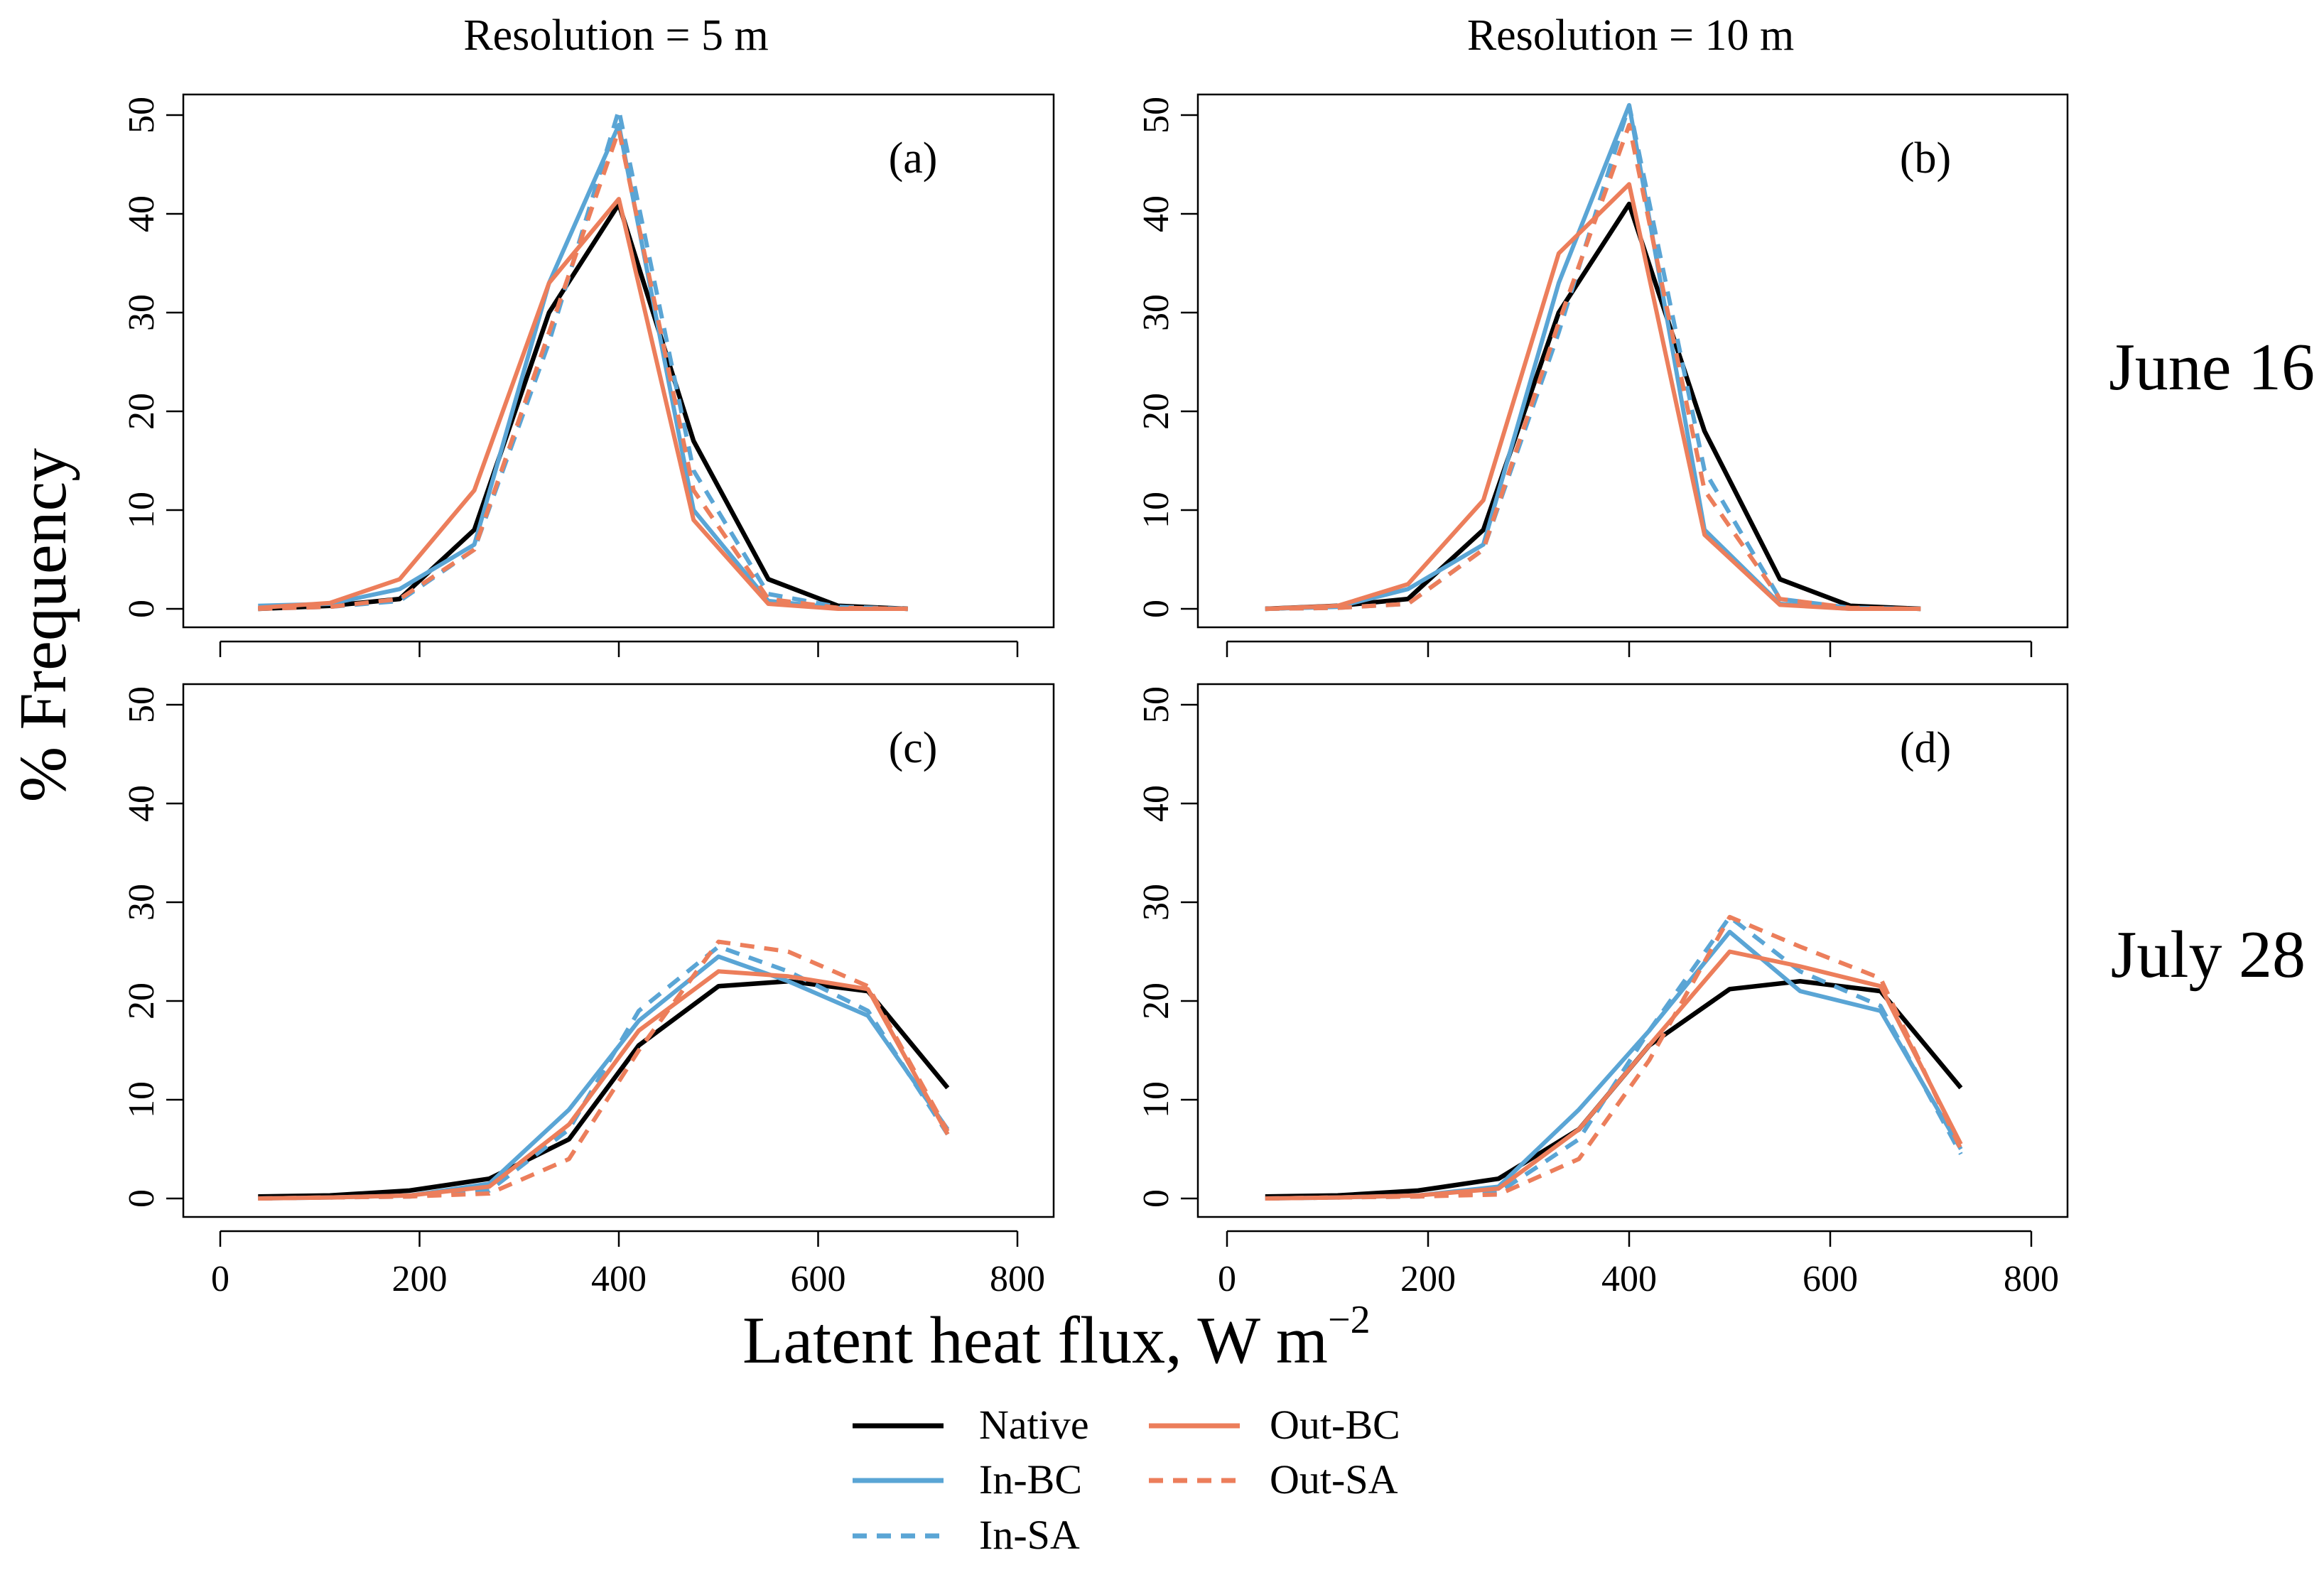  I want to click on legend: Native In-BC In-SA Out-BC Out-SA, so click(1126, 1480).